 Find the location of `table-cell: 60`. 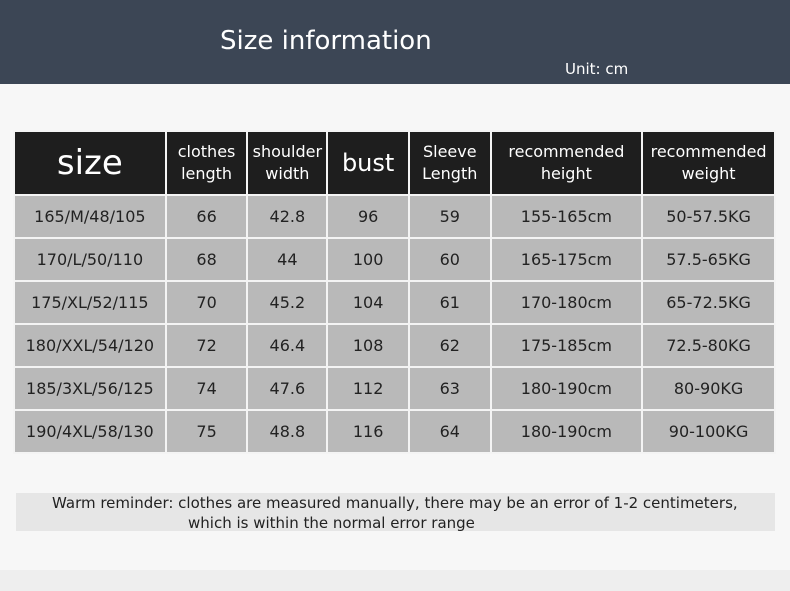

table-cell: 60 is located at coordinates (449, 259).